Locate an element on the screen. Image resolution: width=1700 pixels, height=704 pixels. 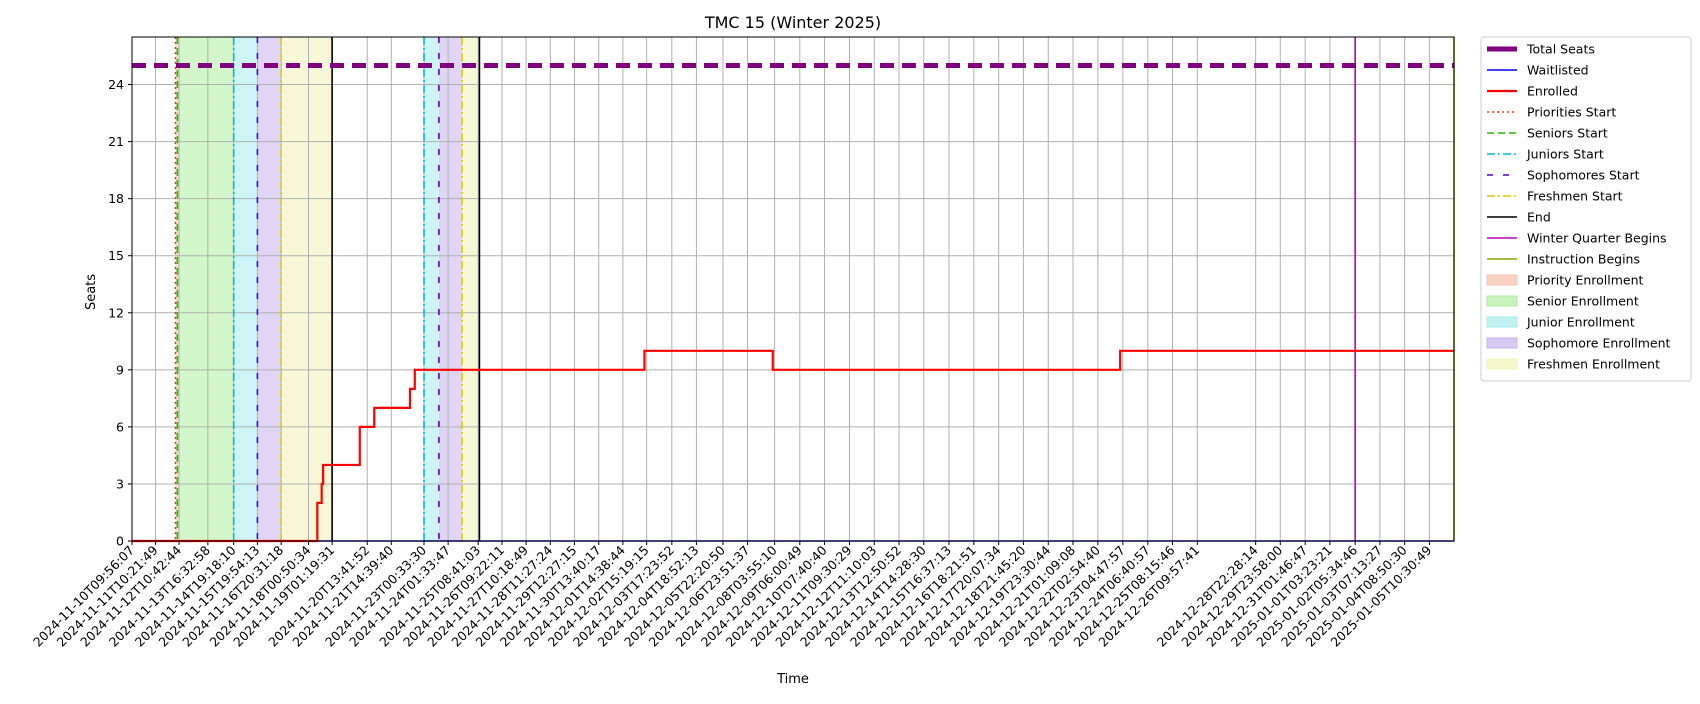
legend-label: Freshmen Enrollment is located at coordinates (1593, 364).